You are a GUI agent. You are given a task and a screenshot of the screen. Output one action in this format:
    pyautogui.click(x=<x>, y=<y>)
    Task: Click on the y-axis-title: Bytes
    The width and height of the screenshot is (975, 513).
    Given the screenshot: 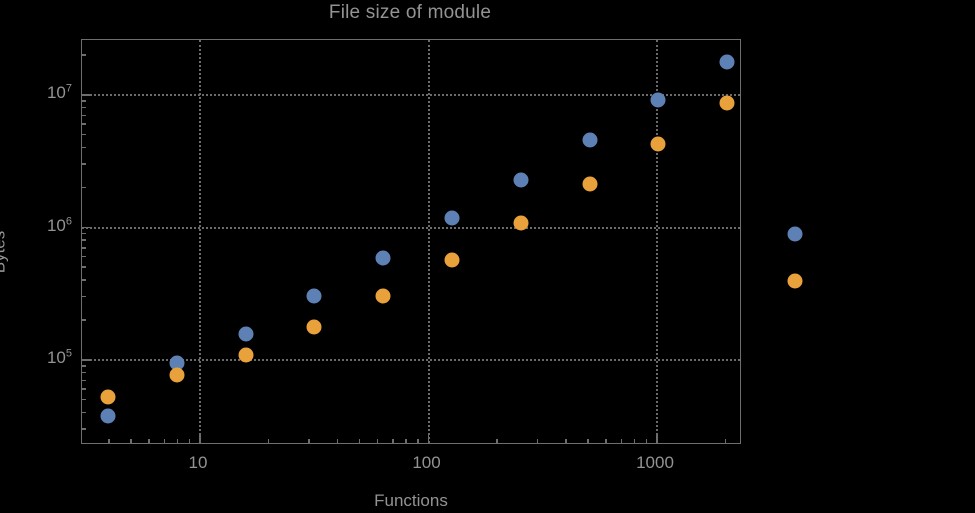 What is the action you would take?
    pyautogui.click(x=4, y=252)
    